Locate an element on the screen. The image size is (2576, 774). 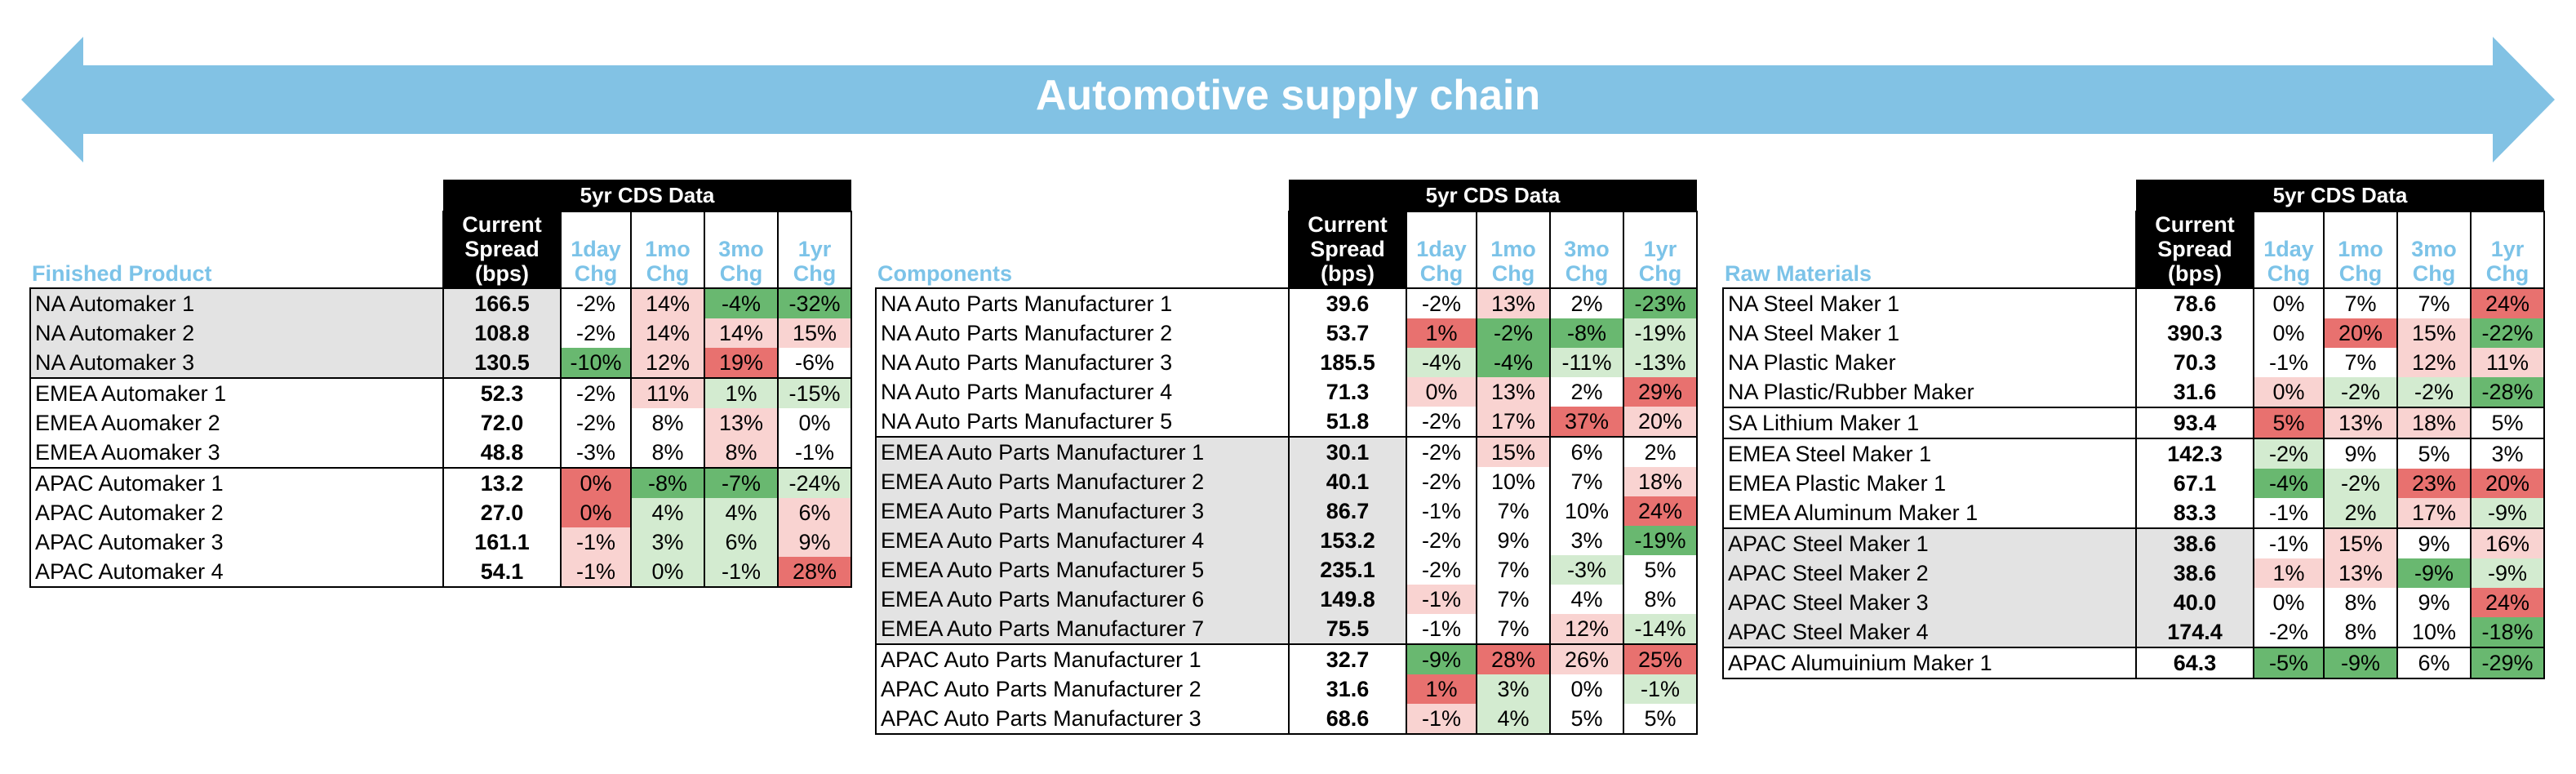
company-name: APAC Steel Maker 4 is located at coordinates (1929, 632).